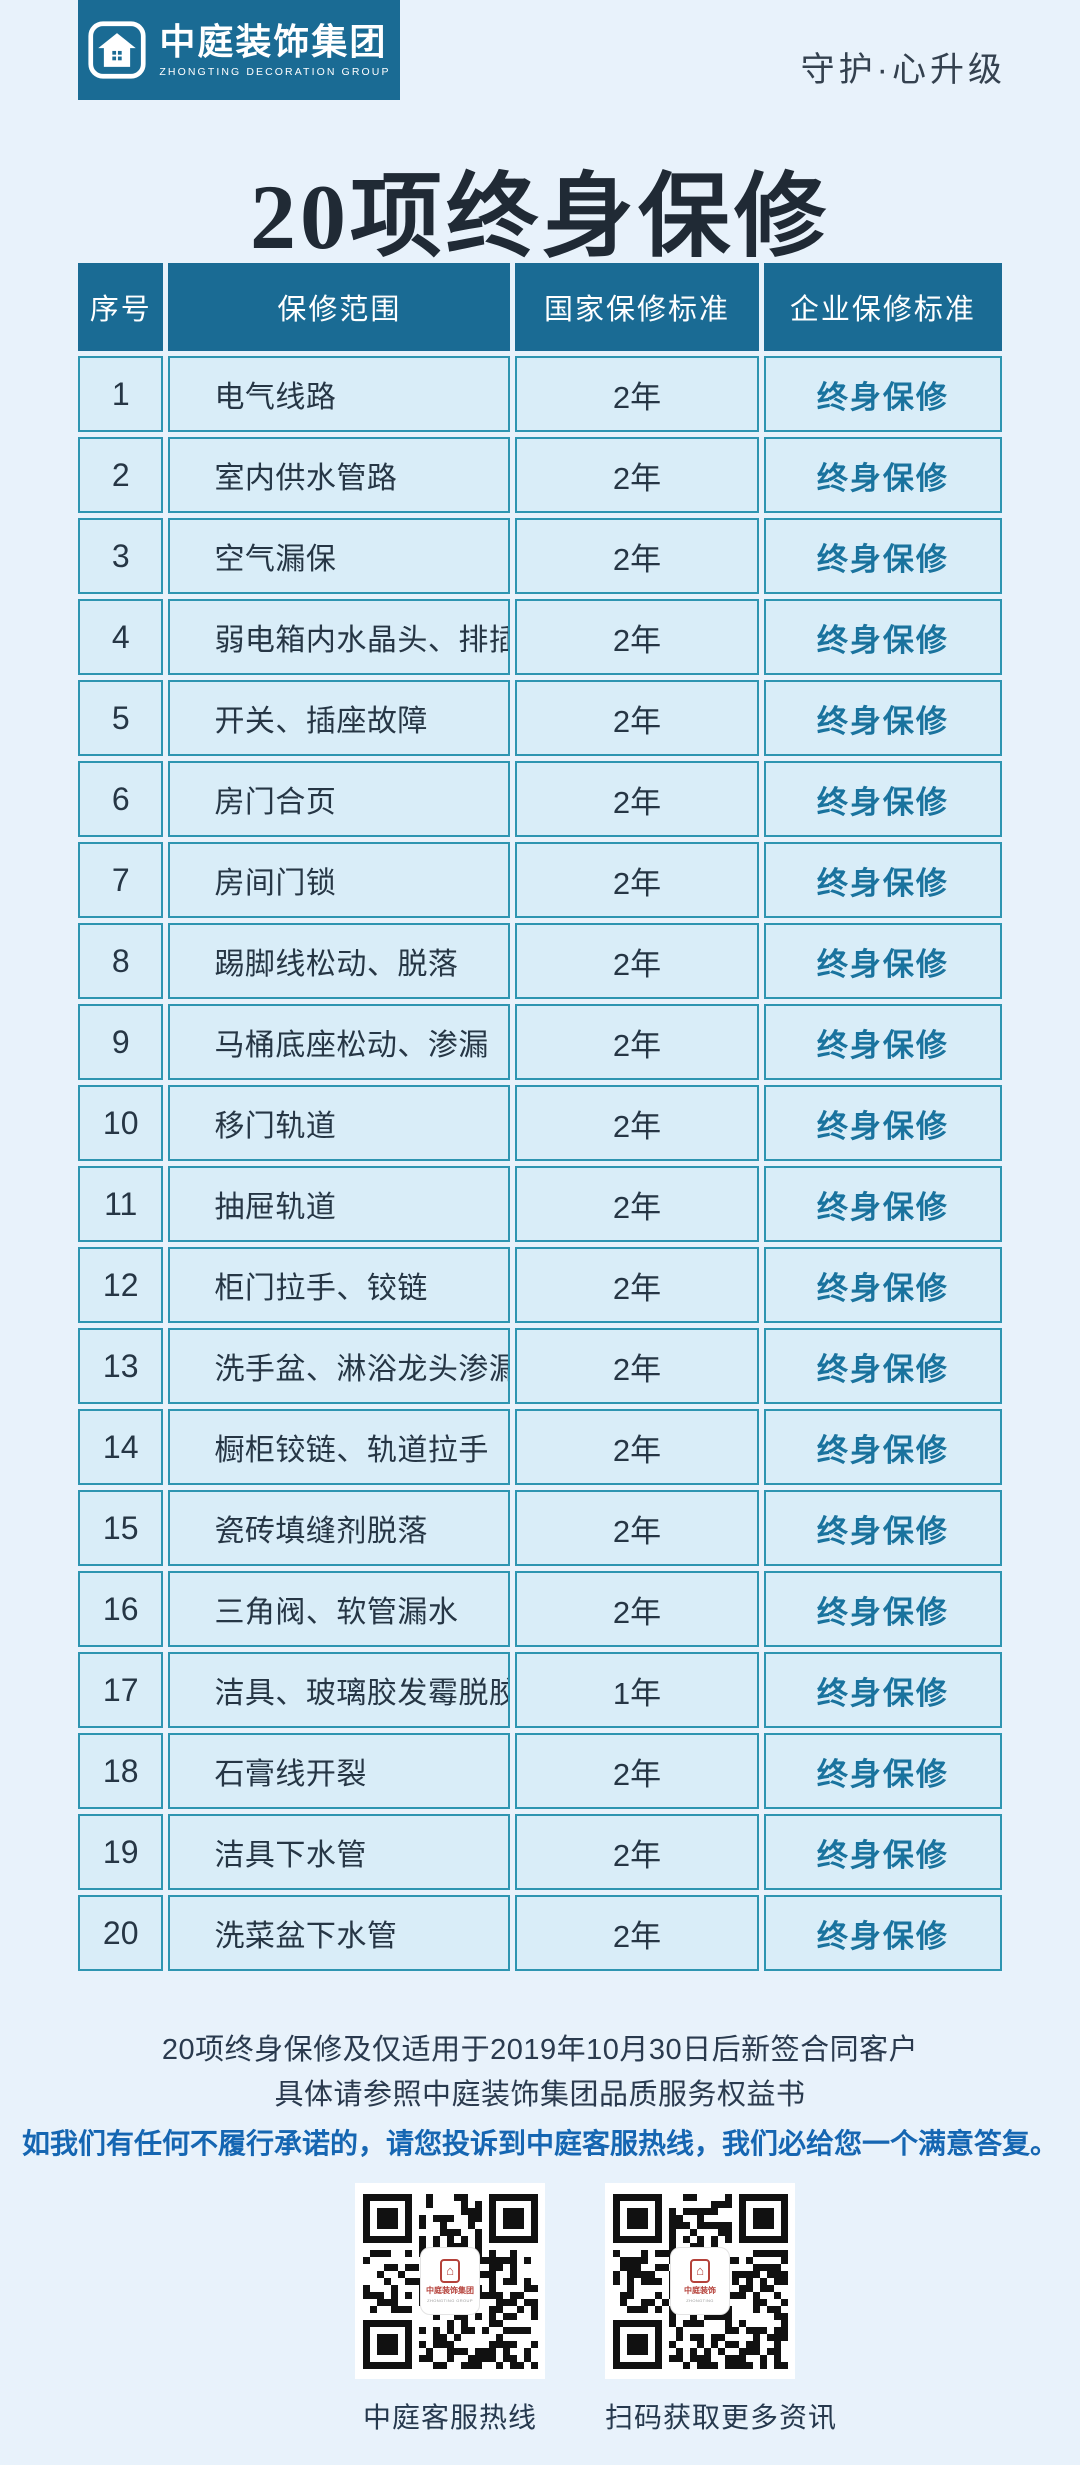 The image size is (1080, 2465). I want to click on table-row: 14 橱柜铰链、轨道拉手 2年 终身保修, so click(540, 1447).